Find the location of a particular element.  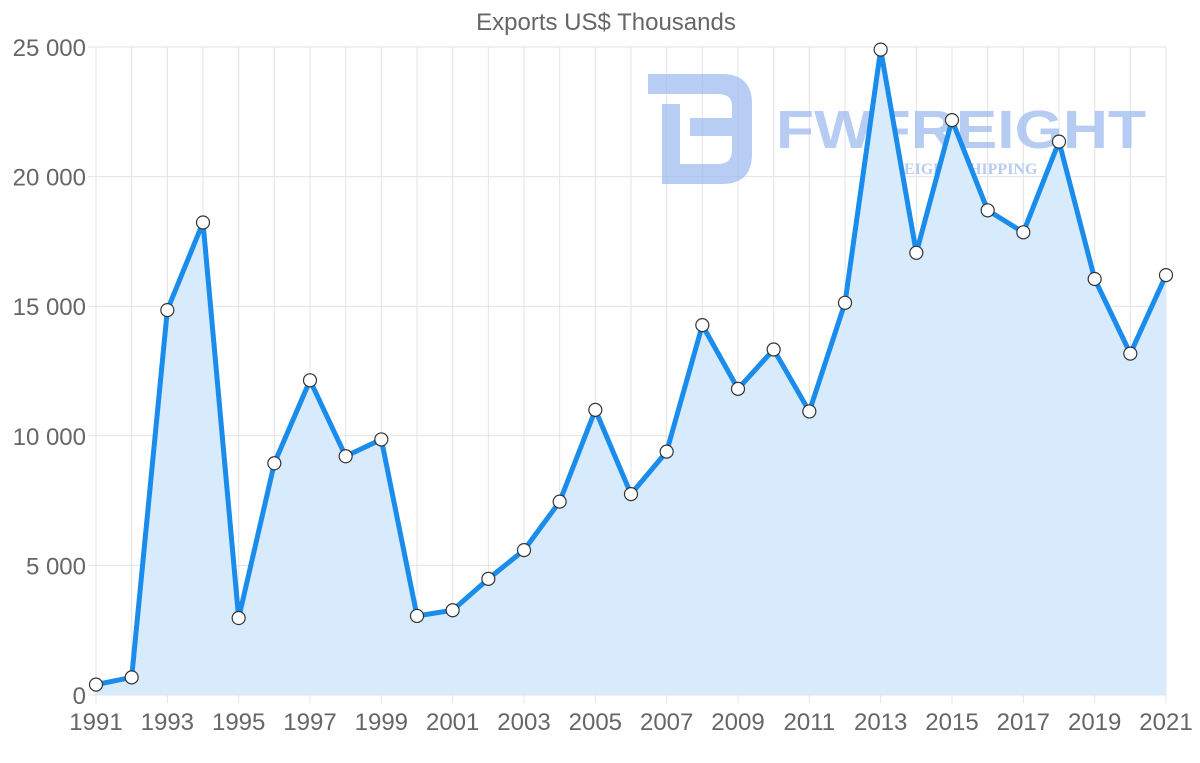

data-point-1992 is located at coordinates (131, 677).